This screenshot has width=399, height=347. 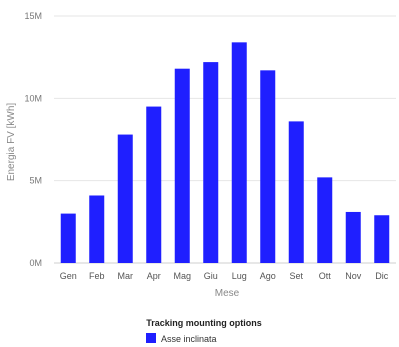 What do you see at coordinates (97, 276) in the screenshot?
I see `x-tick-label: Feb` at bounding box center [97, 276].